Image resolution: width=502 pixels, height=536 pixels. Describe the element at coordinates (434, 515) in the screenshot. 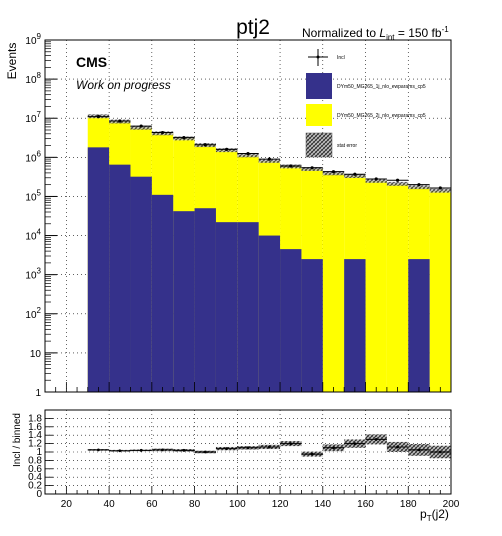

I see `x-axis-label: pT(j2)` at that location.